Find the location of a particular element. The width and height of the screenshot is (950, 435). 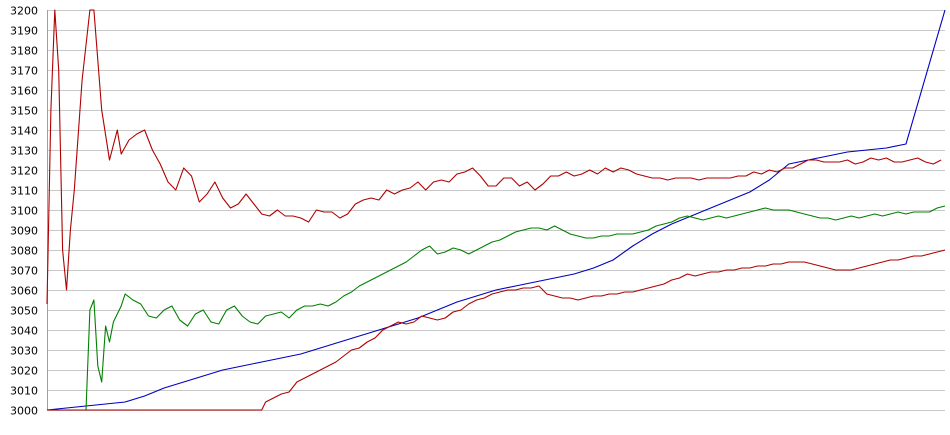

y-tick-label: 3000 is located at coordinates (24, 411).